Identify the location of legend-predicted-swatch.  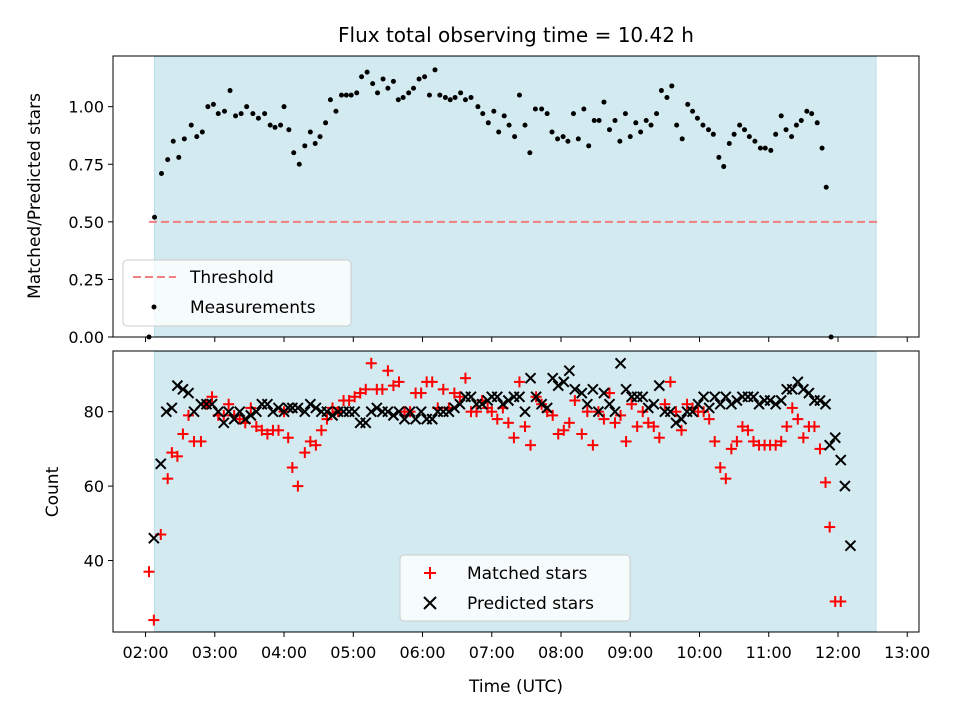
(430, 603).